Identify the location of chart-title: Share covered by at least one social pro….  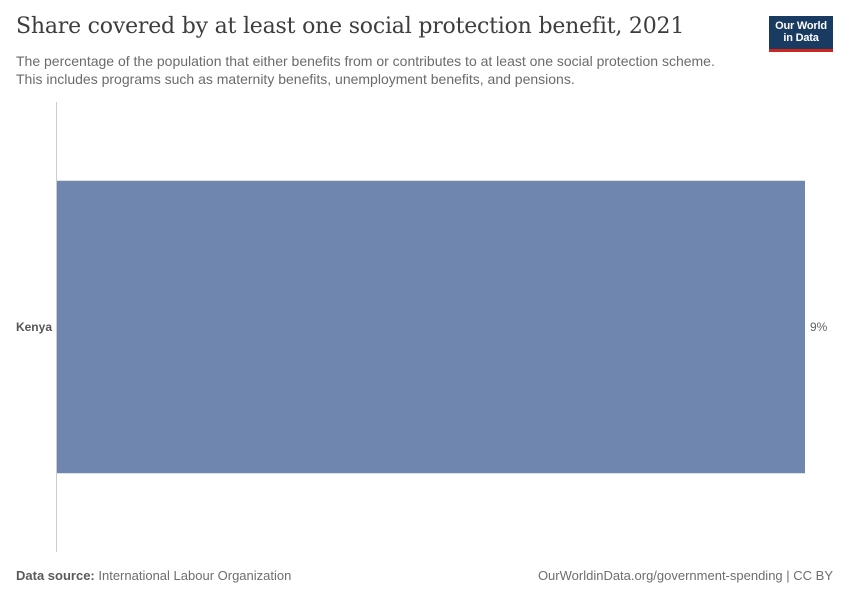
(350, 26).